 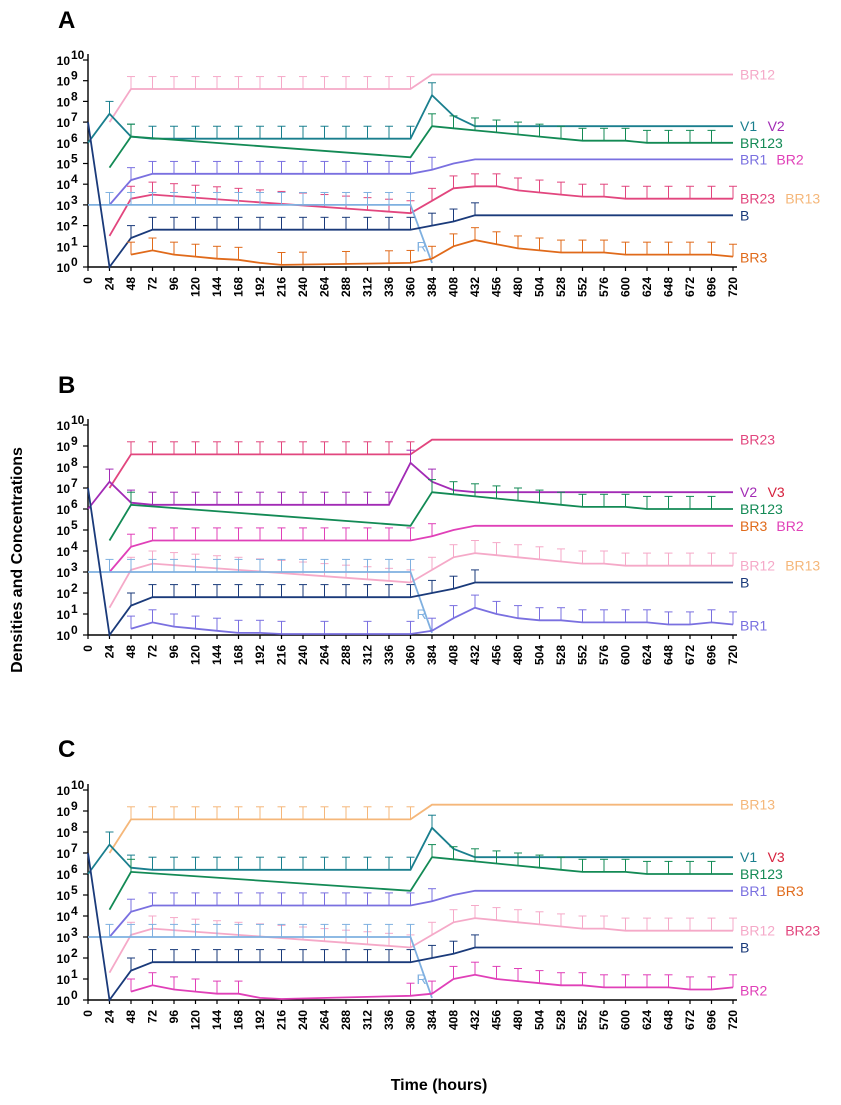 I want to click on series-v1, so click(x=410, y=113).